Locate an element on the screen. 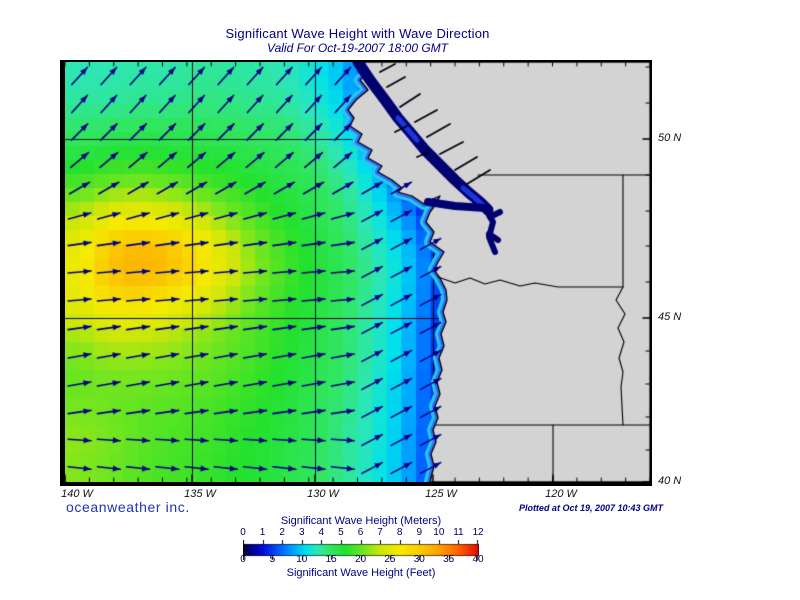 Image resolution: width=800 pixels, height=600 pixels. plotted-timestamp: Plotted at Oct 19, 2007 10:43 GMT is located at coordinates (590, 508).